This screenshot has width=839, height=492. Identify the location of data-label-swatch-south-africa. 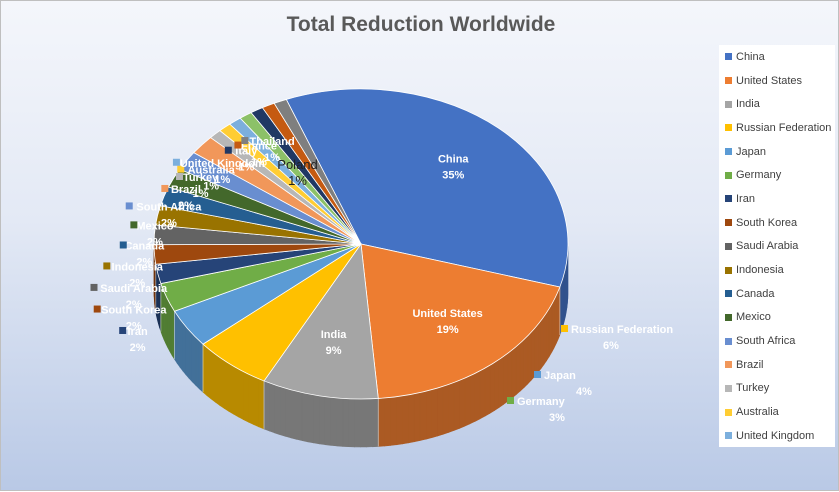
(129, 205).